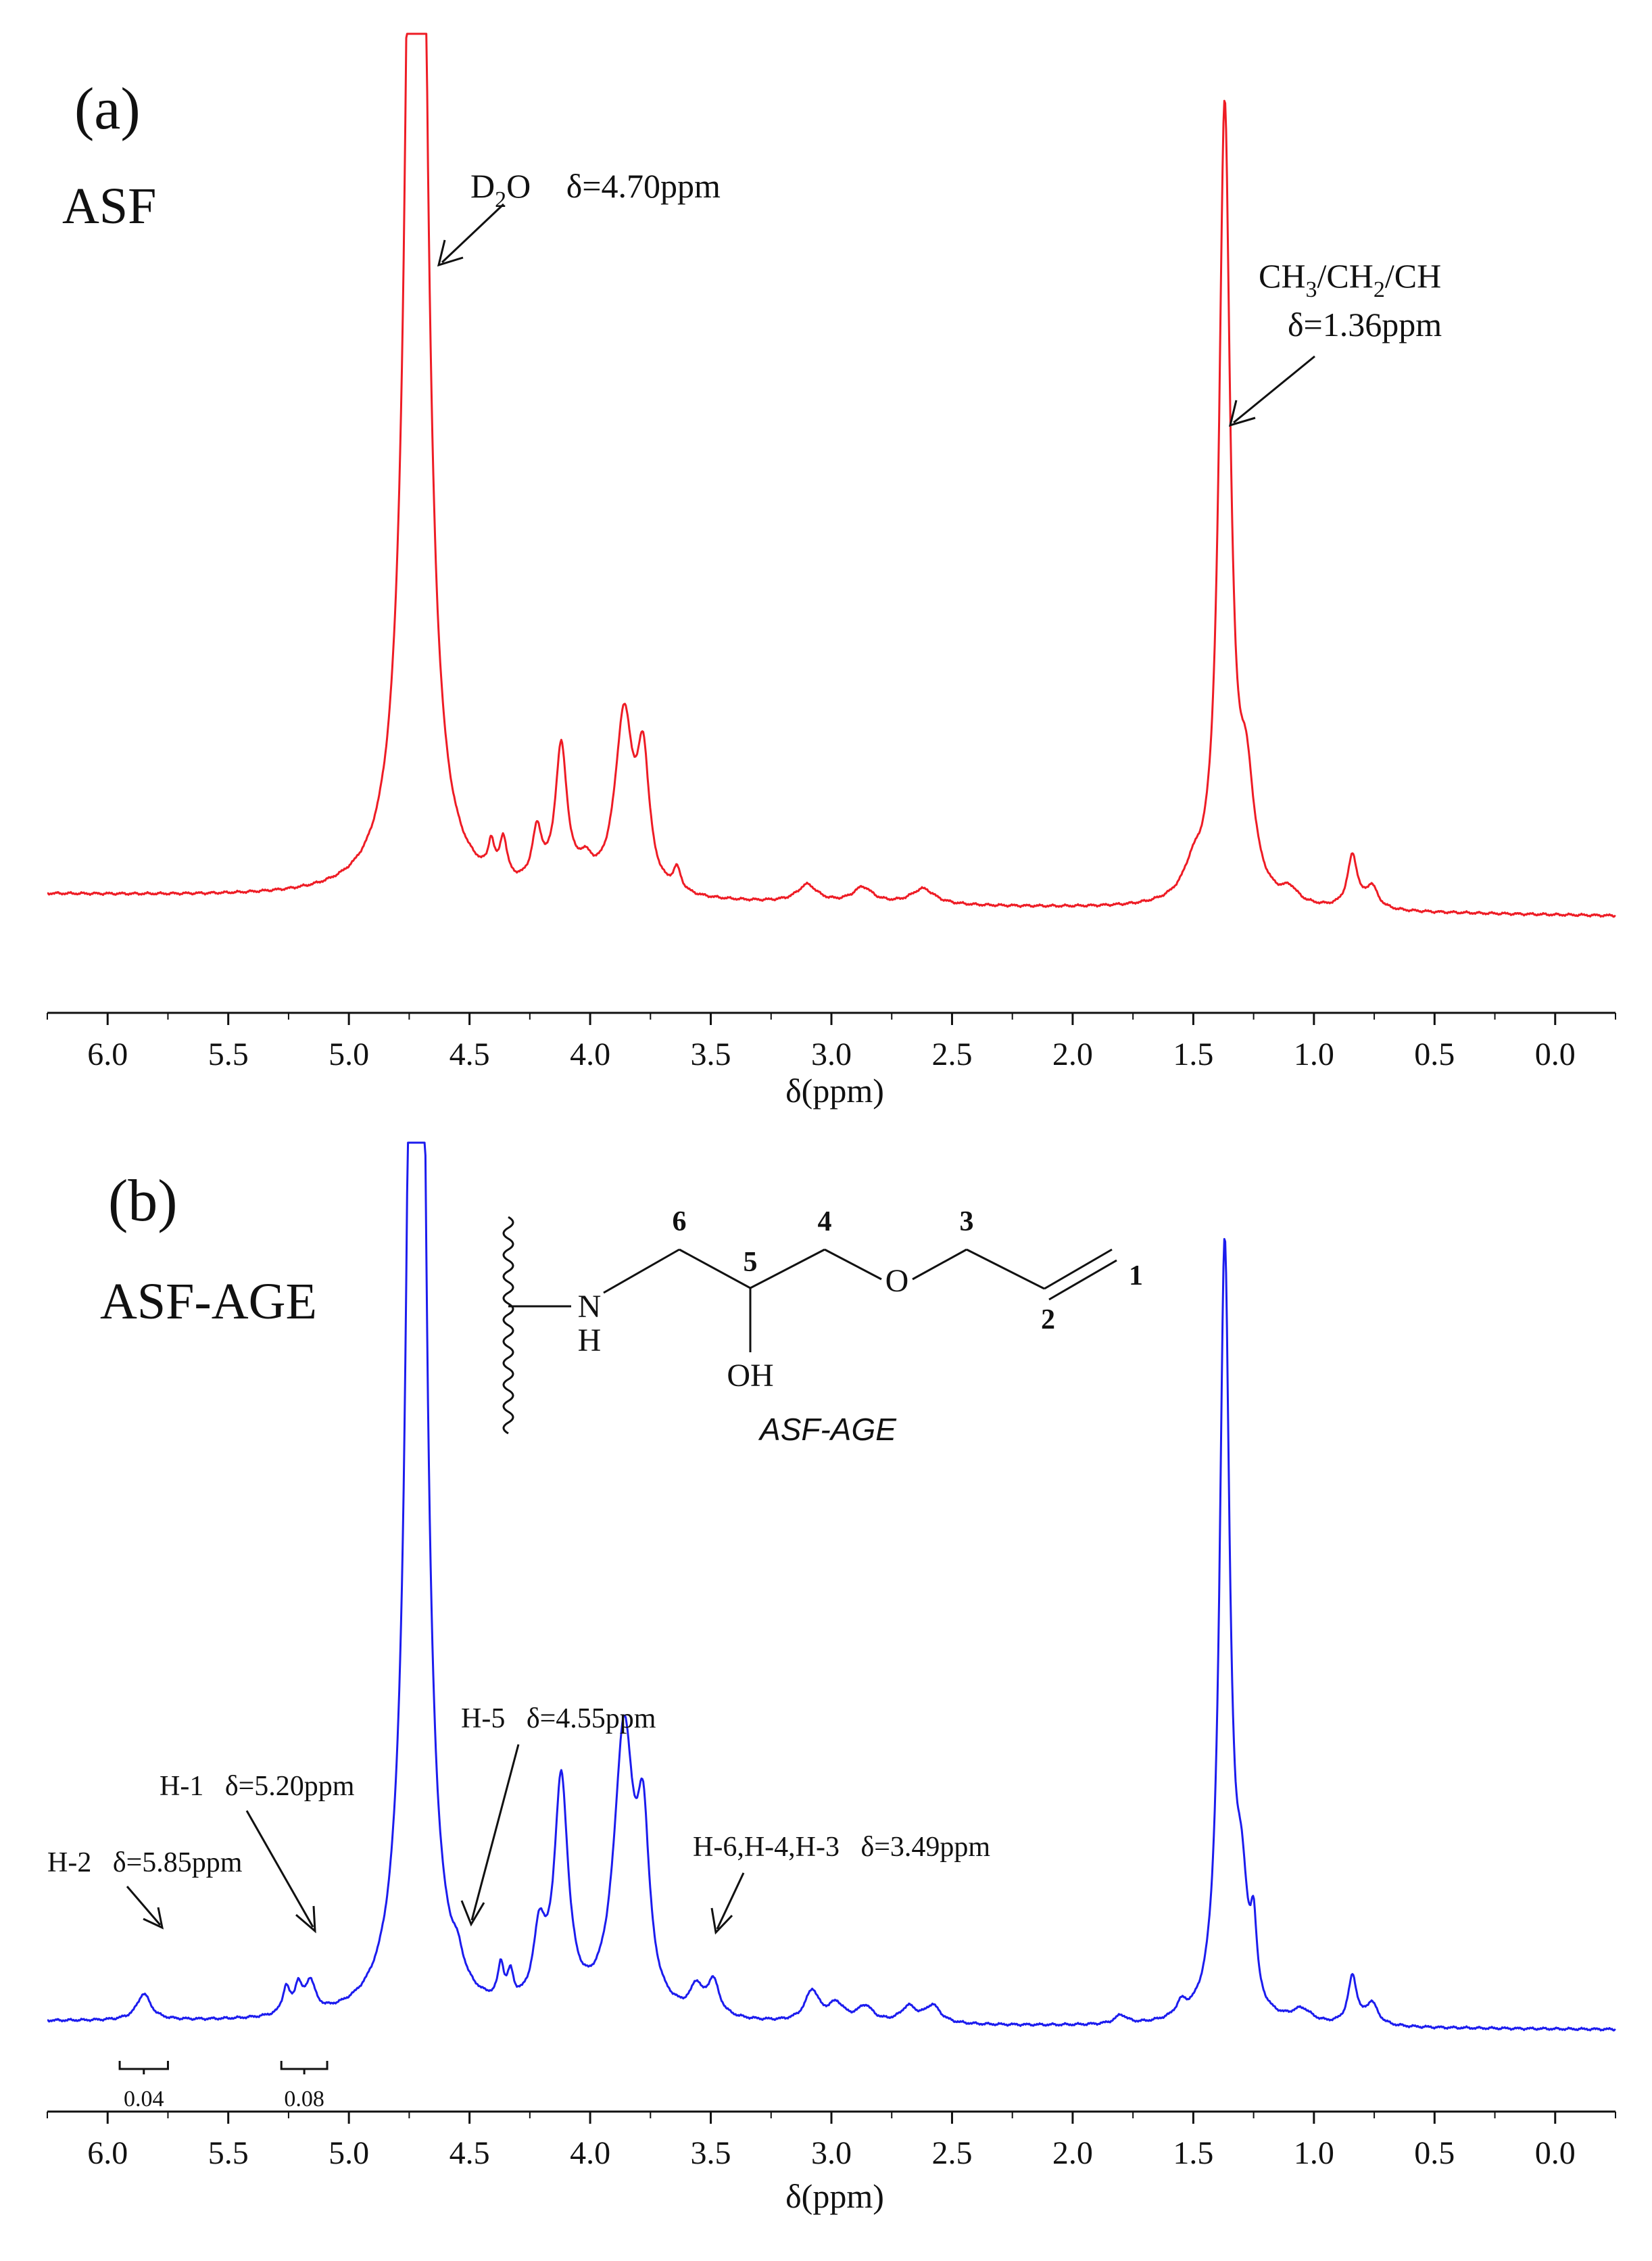 The width and height of the screenshot is (1652, 2261). Describe the element at coordinates (257, 1787) in the screenshot. I see `svg-text: H-1 δ=5.20ppm` at that location.